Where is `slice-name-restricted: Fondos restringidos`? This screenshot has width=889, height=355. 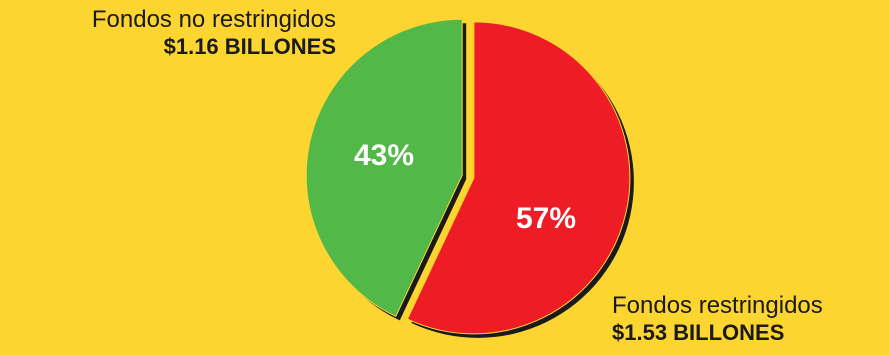
slice-name-restricted: Fondos restringidos is located at coordinates (717, 305).